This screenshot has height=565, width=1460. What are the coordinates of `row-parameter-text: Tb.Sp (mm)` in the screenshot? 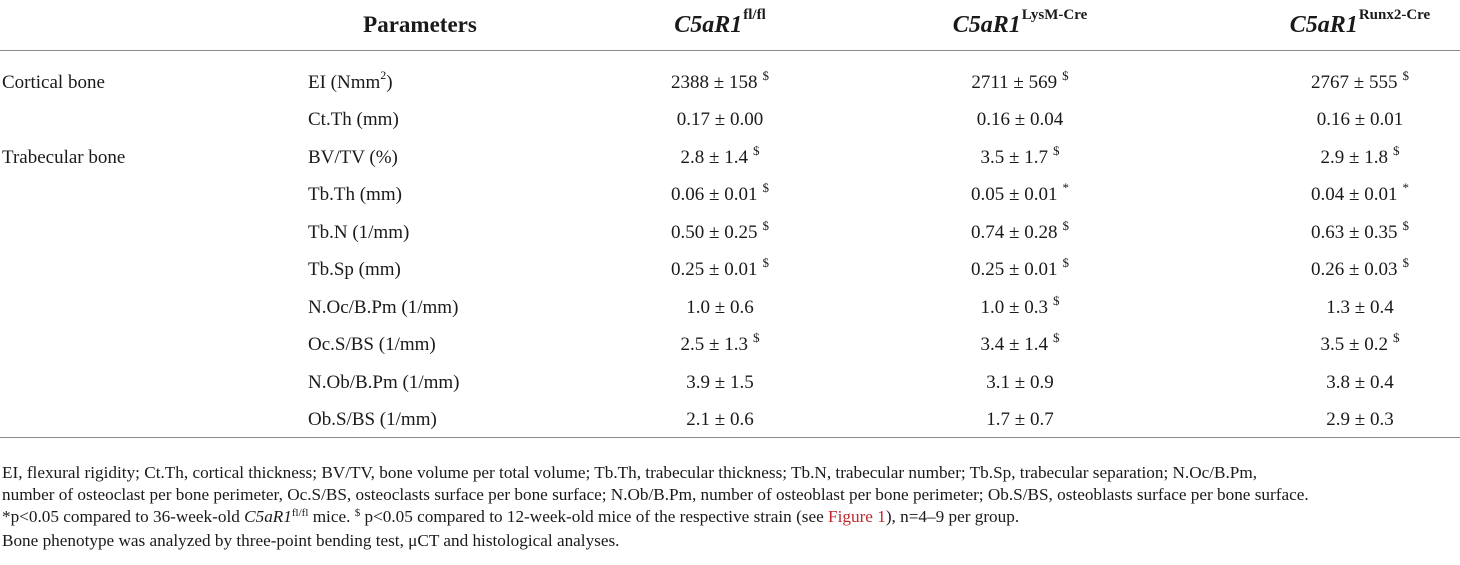 It's located at (354, 269).